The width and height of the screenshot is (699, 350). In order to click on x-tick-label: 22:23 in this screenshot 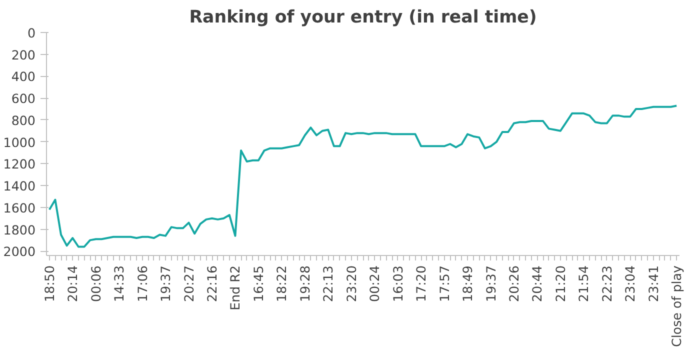, I will do `click(606, 283)`.